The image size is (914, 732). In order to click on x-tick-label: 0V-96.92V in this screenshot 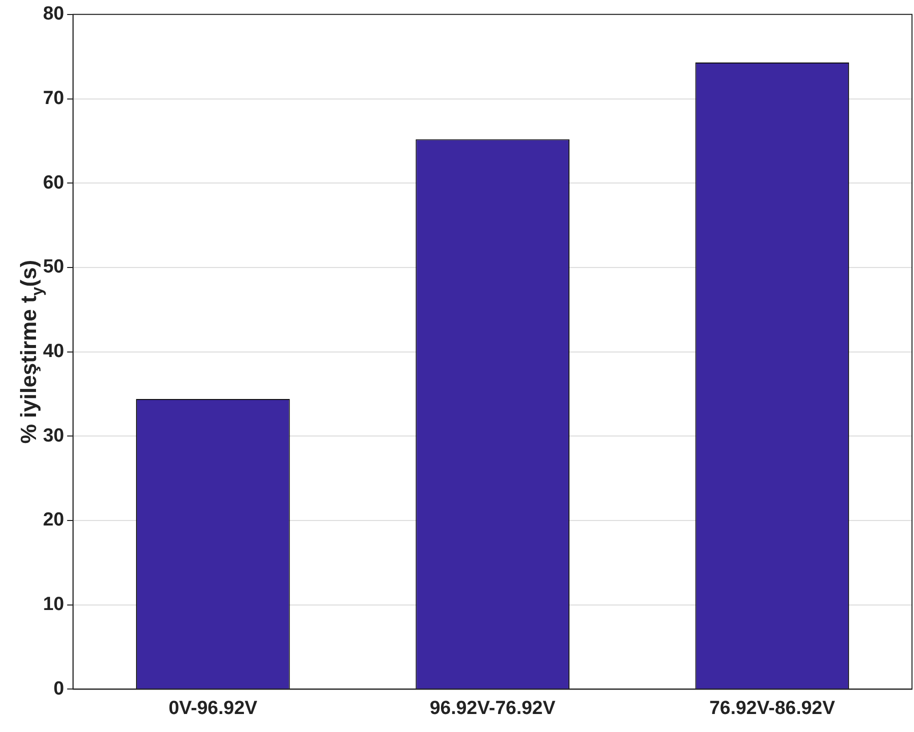, I will do `click(213, 708)`.